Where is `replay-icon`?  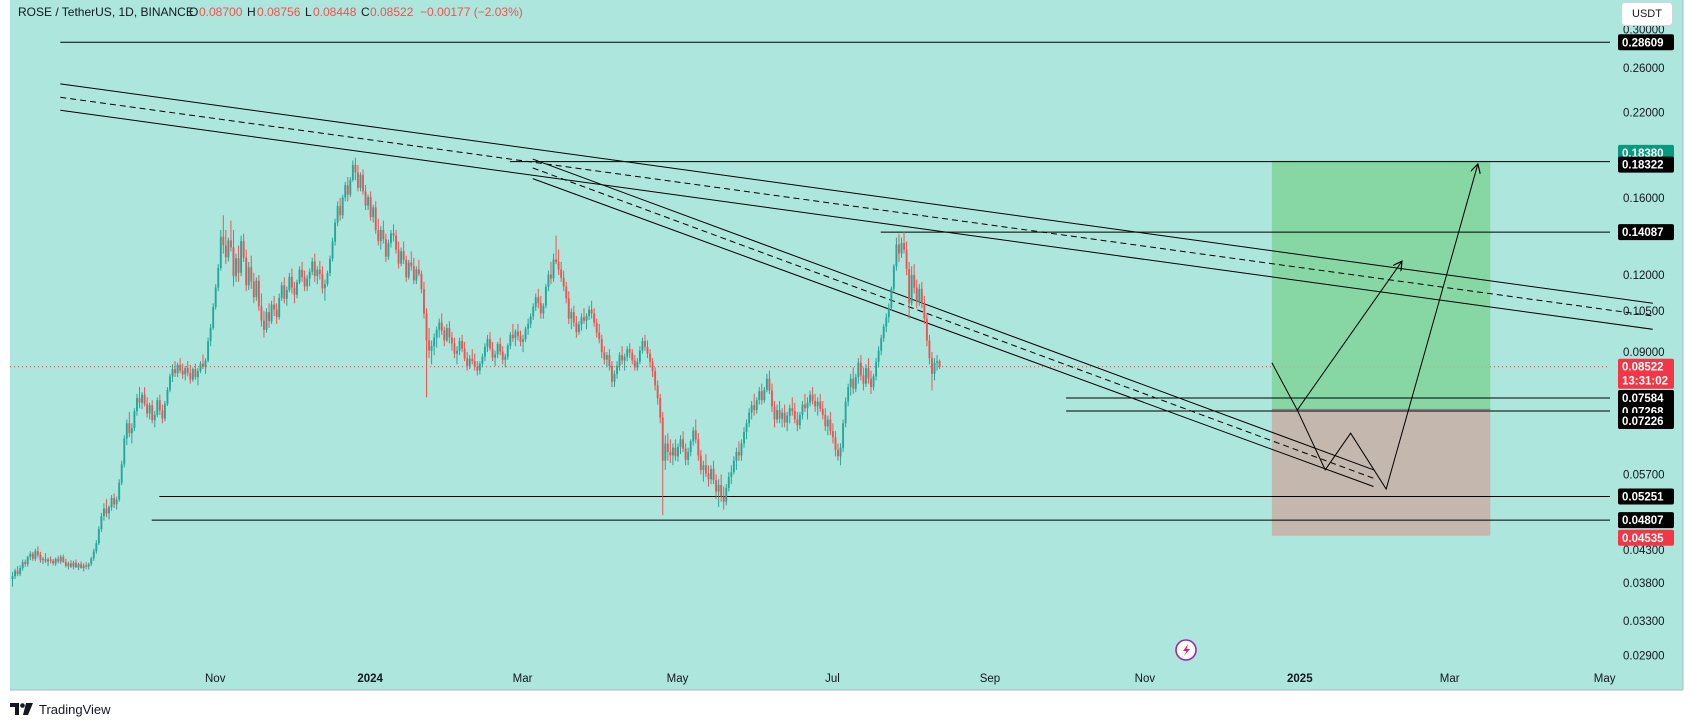
replay-icon is located at coordinates (1186, 650).